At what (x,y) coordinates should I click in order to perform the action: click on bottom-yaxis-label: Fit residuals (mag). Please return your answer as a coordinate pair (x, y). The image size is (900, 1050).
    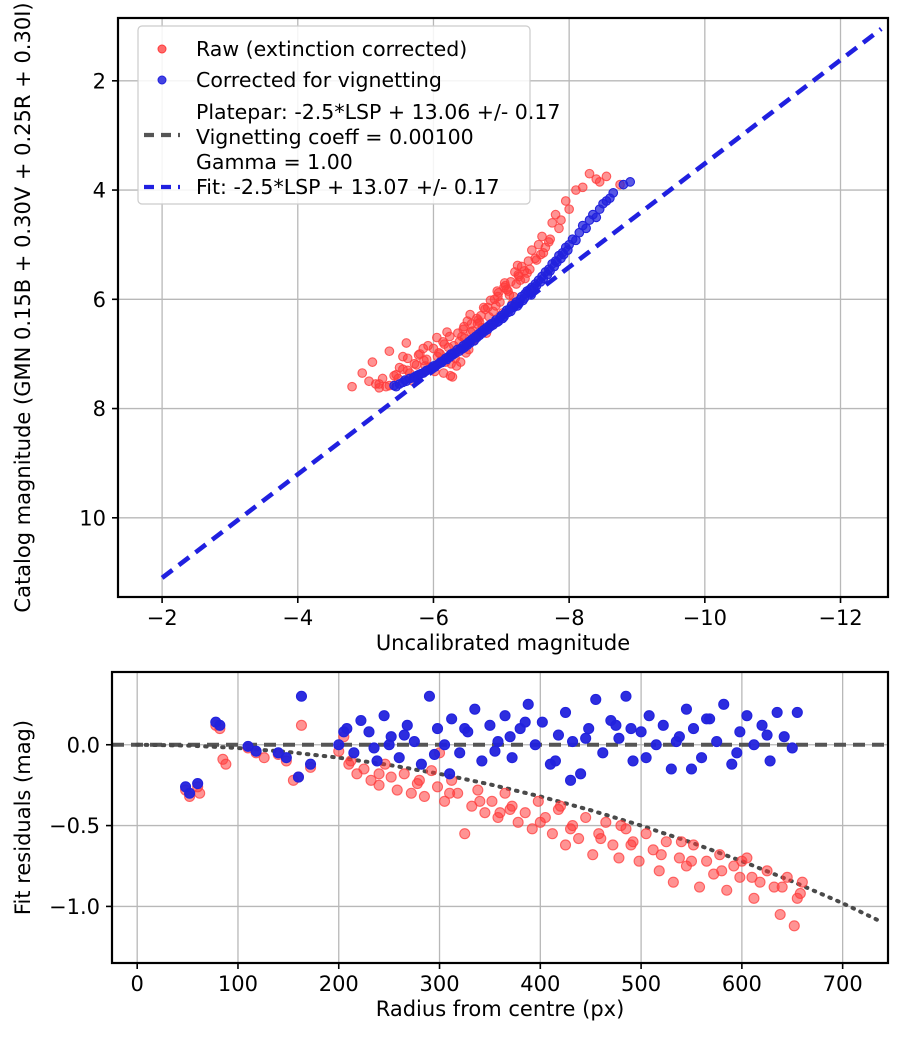
    Looking at the image, I should click on (23, 817).